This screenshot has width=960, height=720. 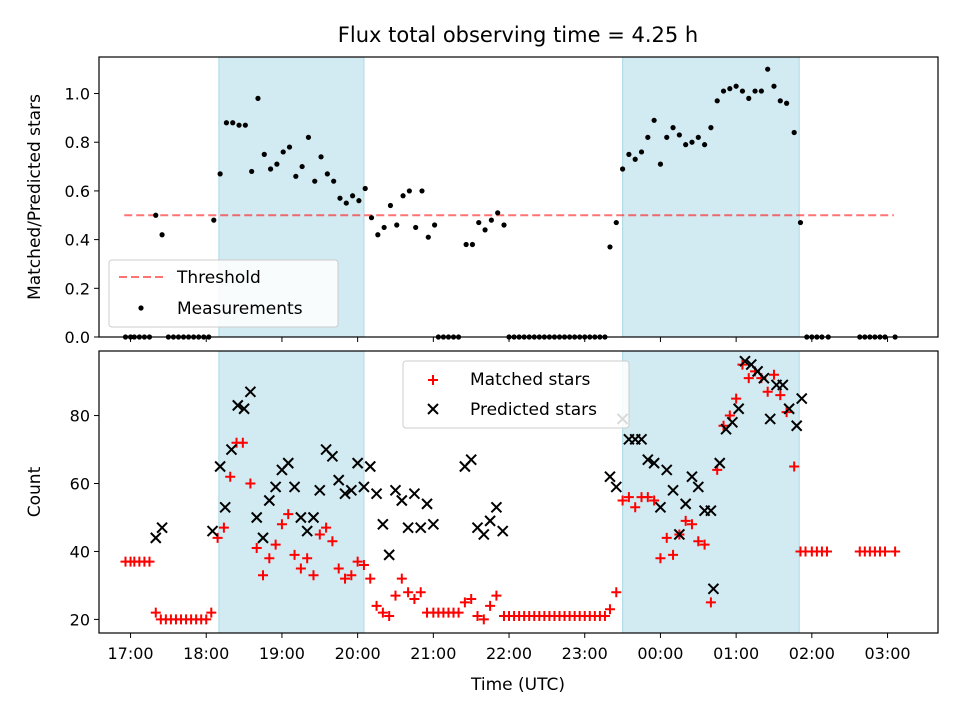 What do you see at coordinates (358, 653) in the screenshot?
I see `x-tick-label: 20:00` at bounding box center [358, 653].